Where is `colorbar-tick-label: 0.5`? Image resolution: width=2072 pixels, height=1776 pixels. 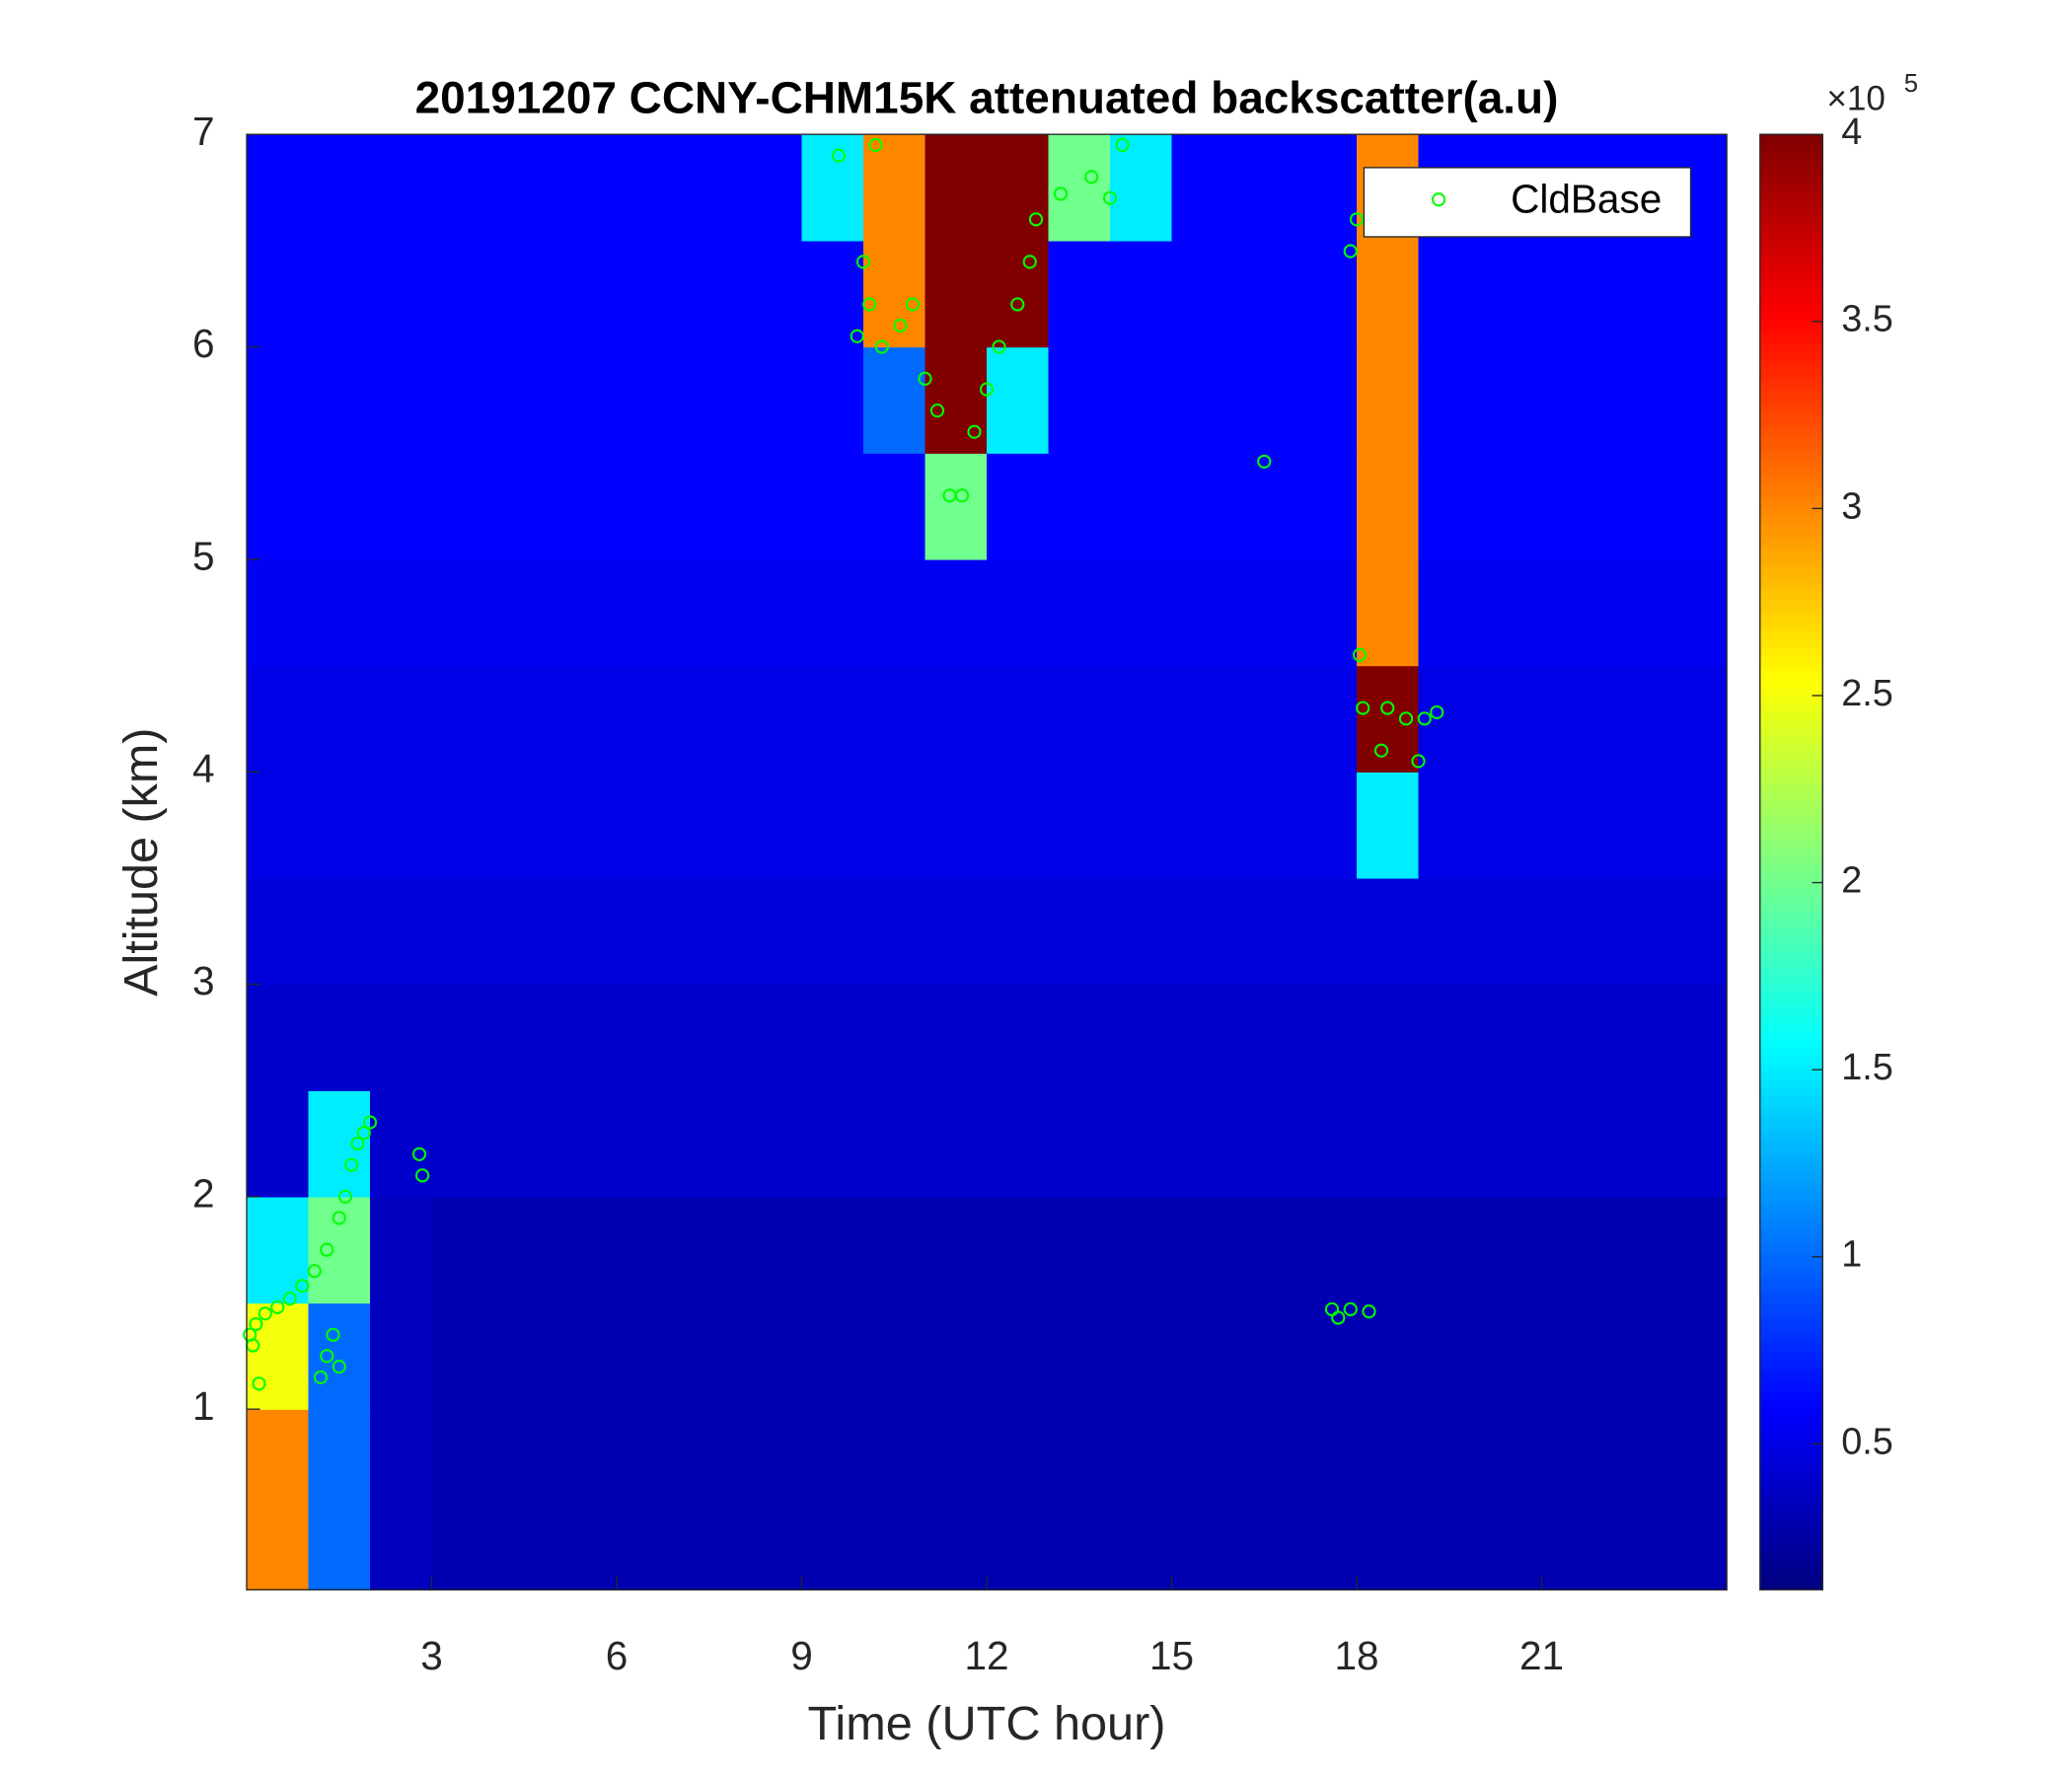
colorbar-tick-label: 0.5 is located at coordinates (1867, 1441).